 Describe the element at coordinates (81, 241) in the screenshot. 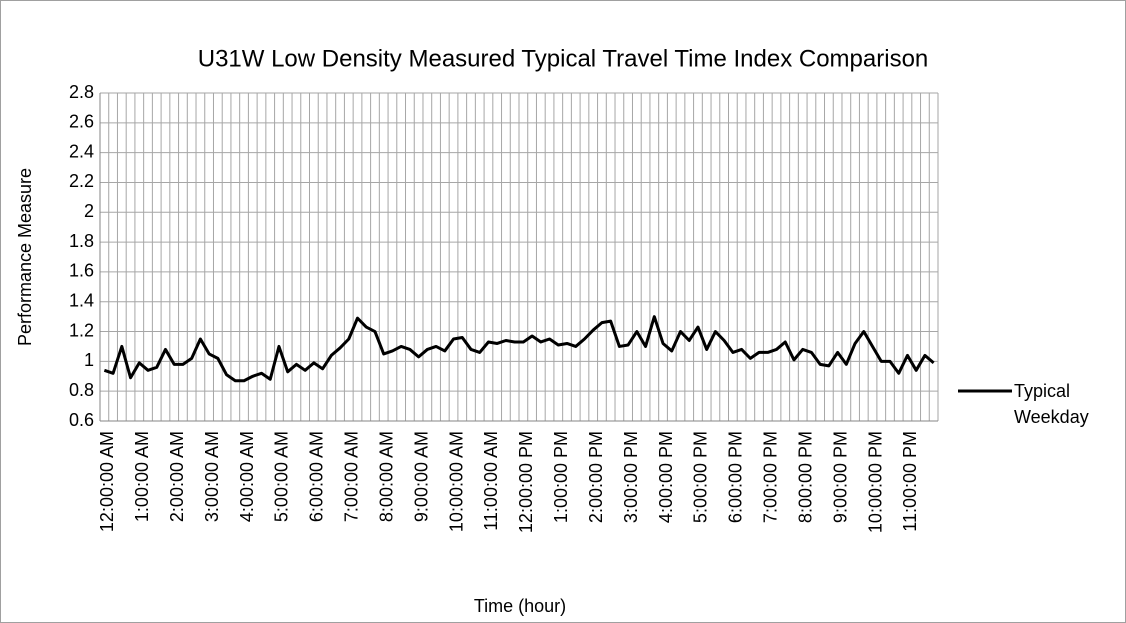

I see `y-tick-label: 1.8` at that location.